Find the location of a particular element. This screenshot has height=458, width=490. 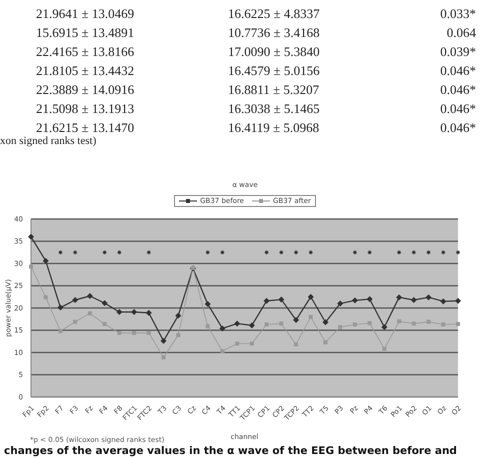

text: 22.3889 ± 14.0916 is located at coordinates (86, 90).